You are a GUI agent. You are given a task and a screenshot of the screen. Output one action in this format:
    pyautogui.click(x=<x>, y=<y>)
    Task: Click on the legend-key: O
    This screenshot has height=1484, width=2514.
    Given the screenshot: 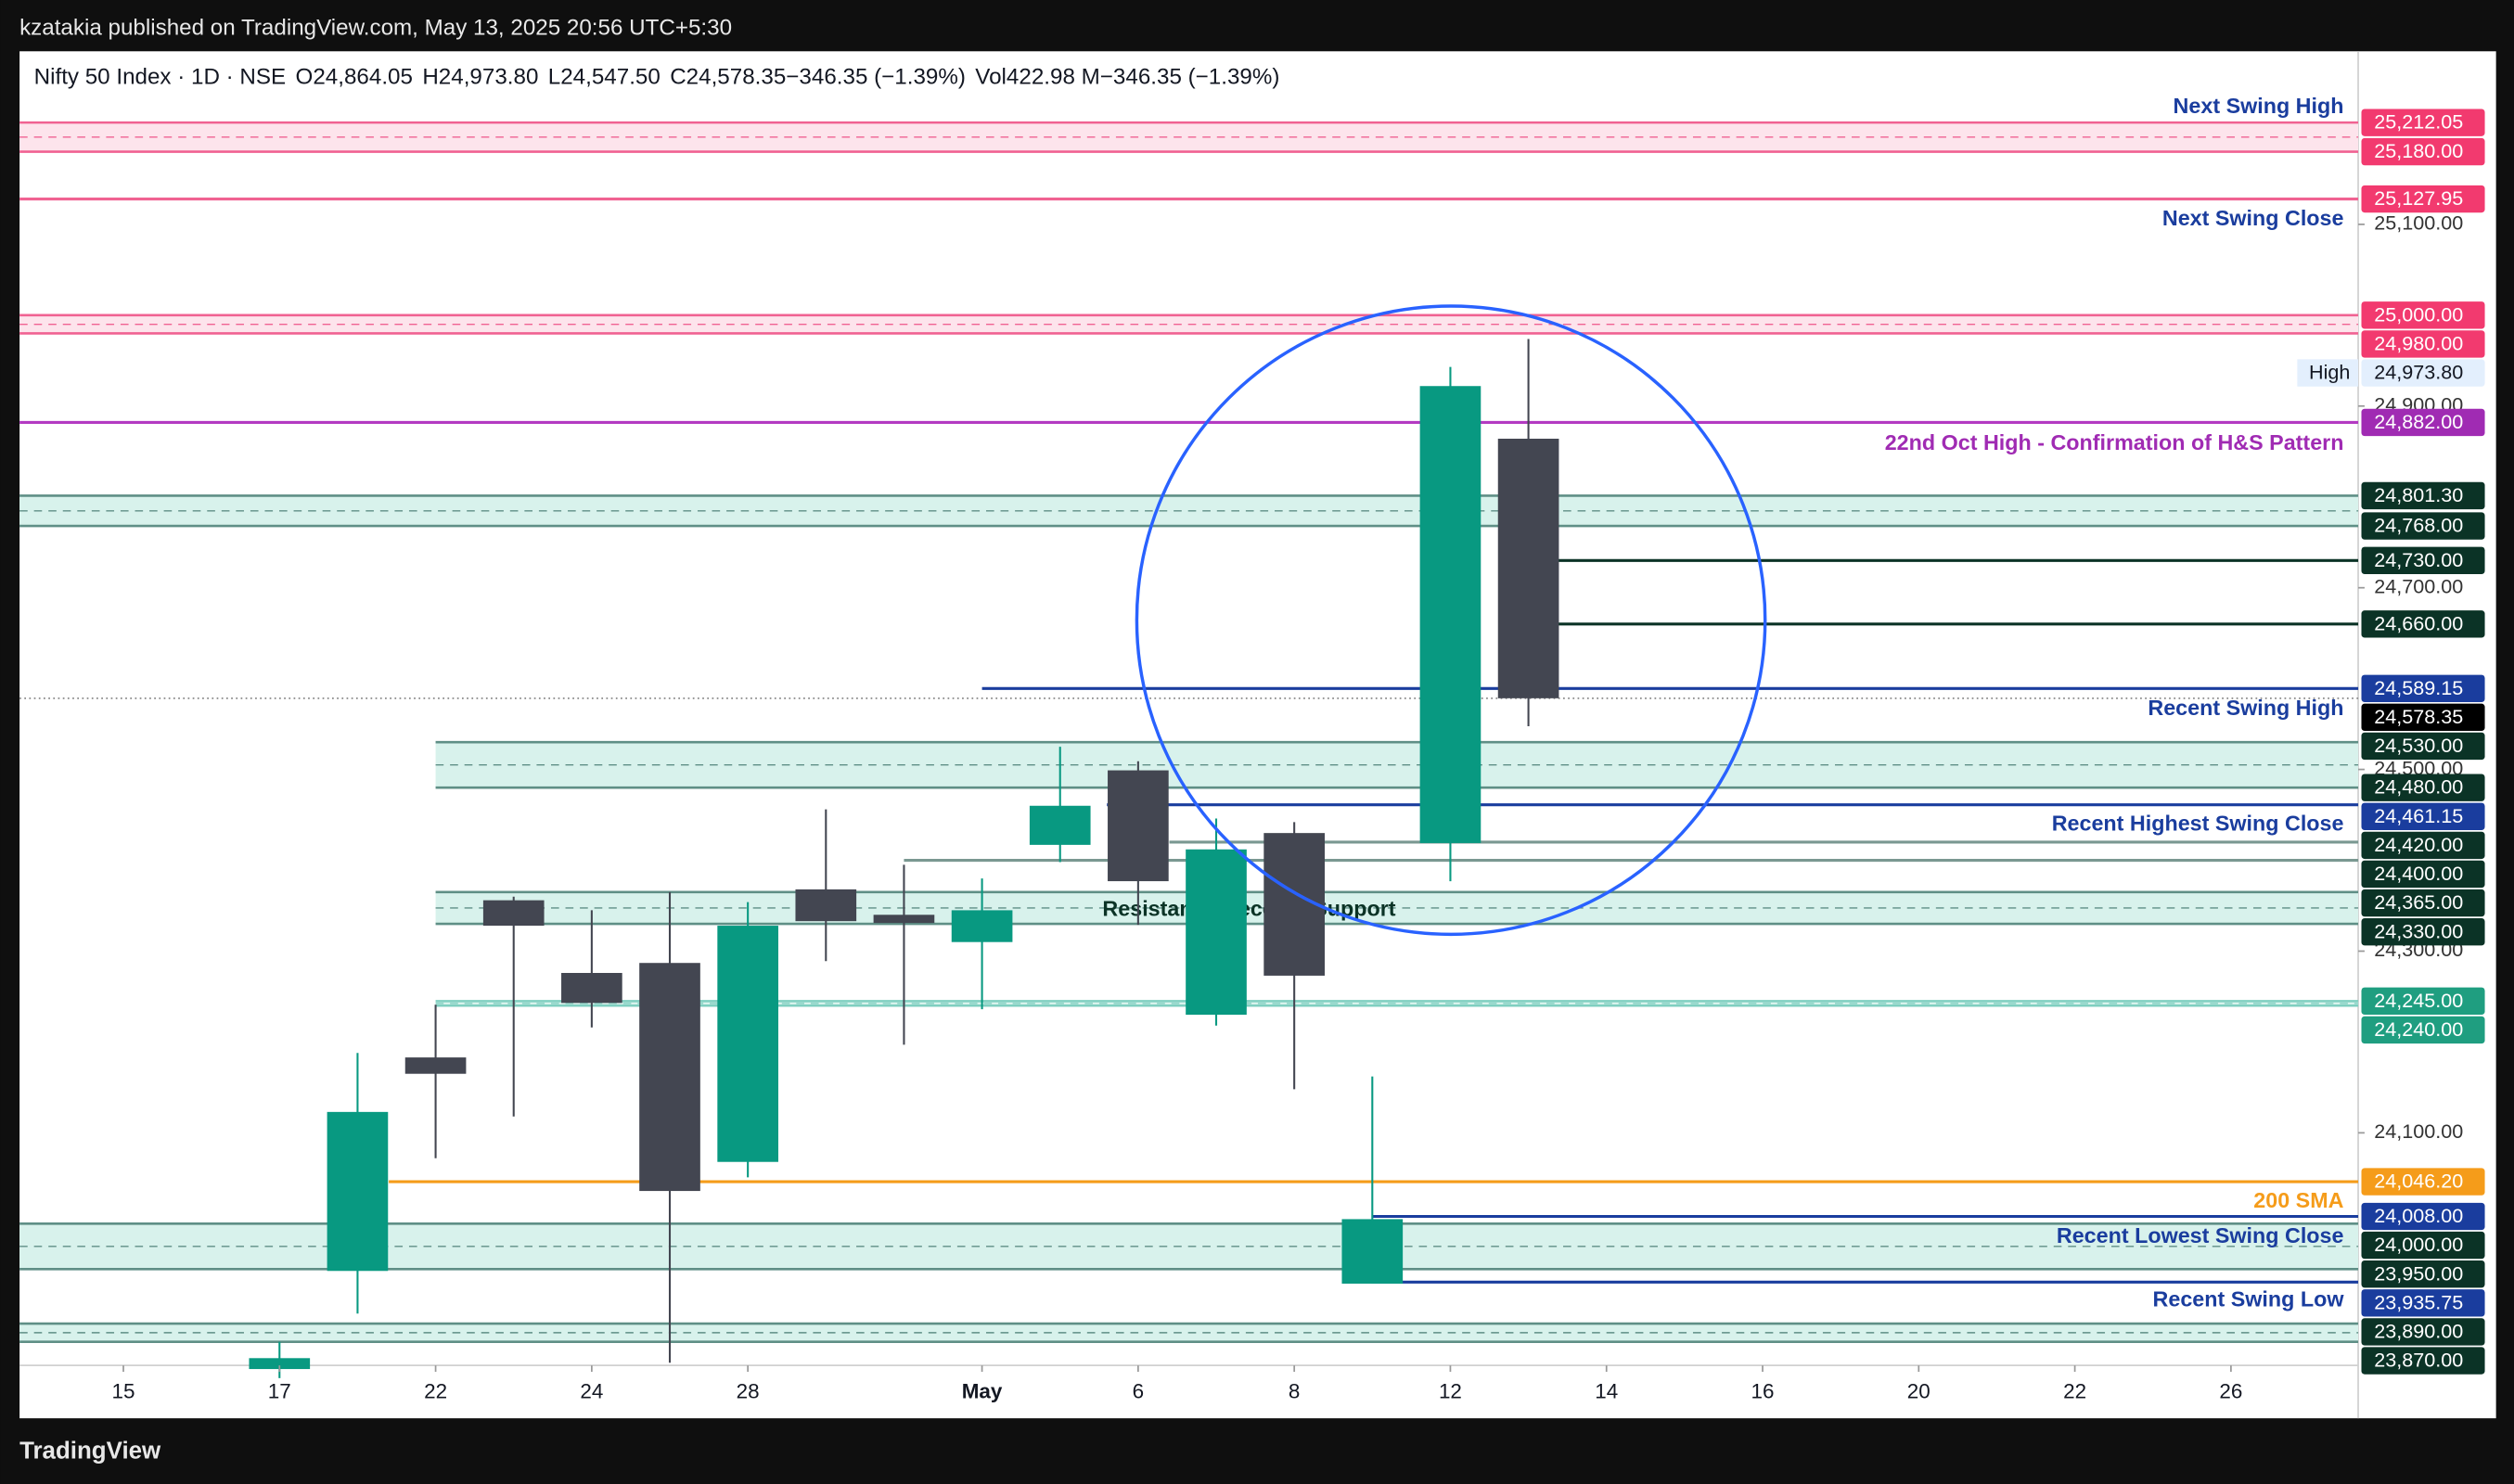 What is the action you would take?
    pyautogui.click(x=305, y=77)
    